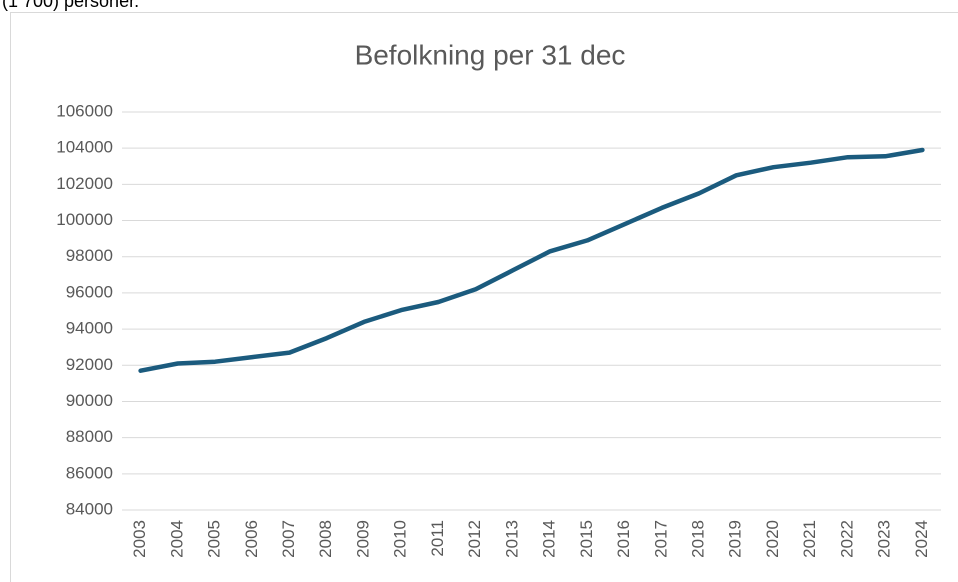  Describe the element at coordinates (214, 539) in the screenshot. I see `x-tick-label: 2005` at that location.